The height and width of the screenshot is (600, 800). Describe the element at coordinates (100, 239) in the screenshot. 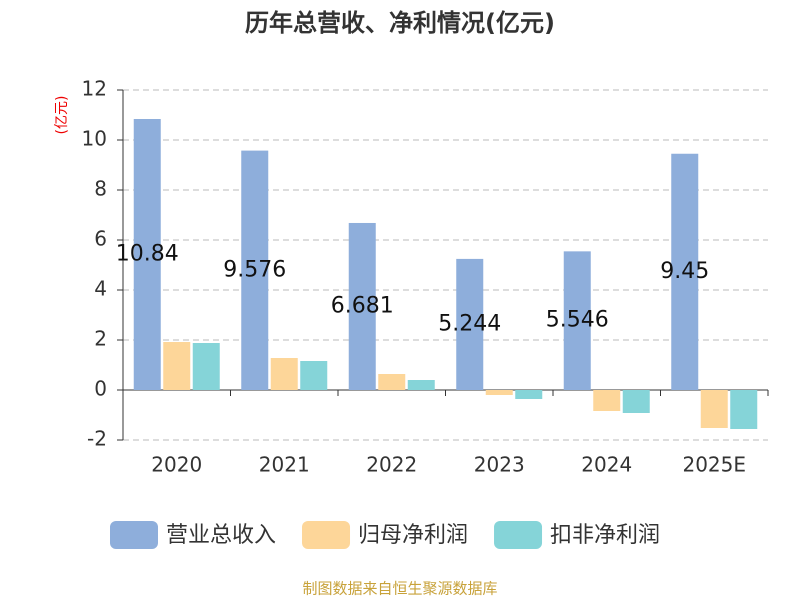

I see `y-tick-label: 6` at that location.